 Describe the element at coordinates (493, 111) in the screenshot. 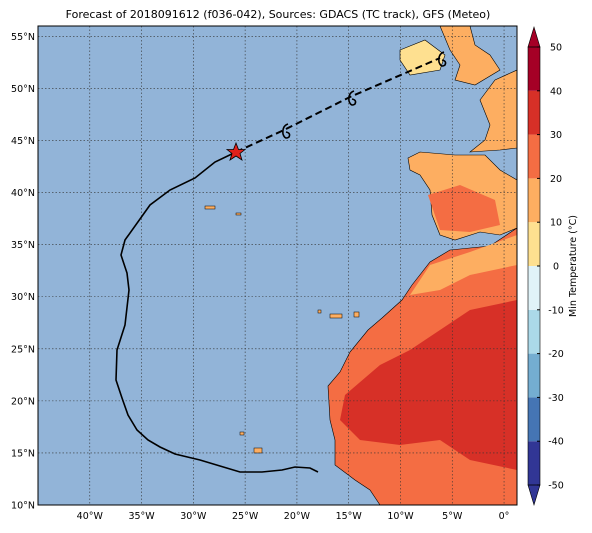

I see `france` at that location.